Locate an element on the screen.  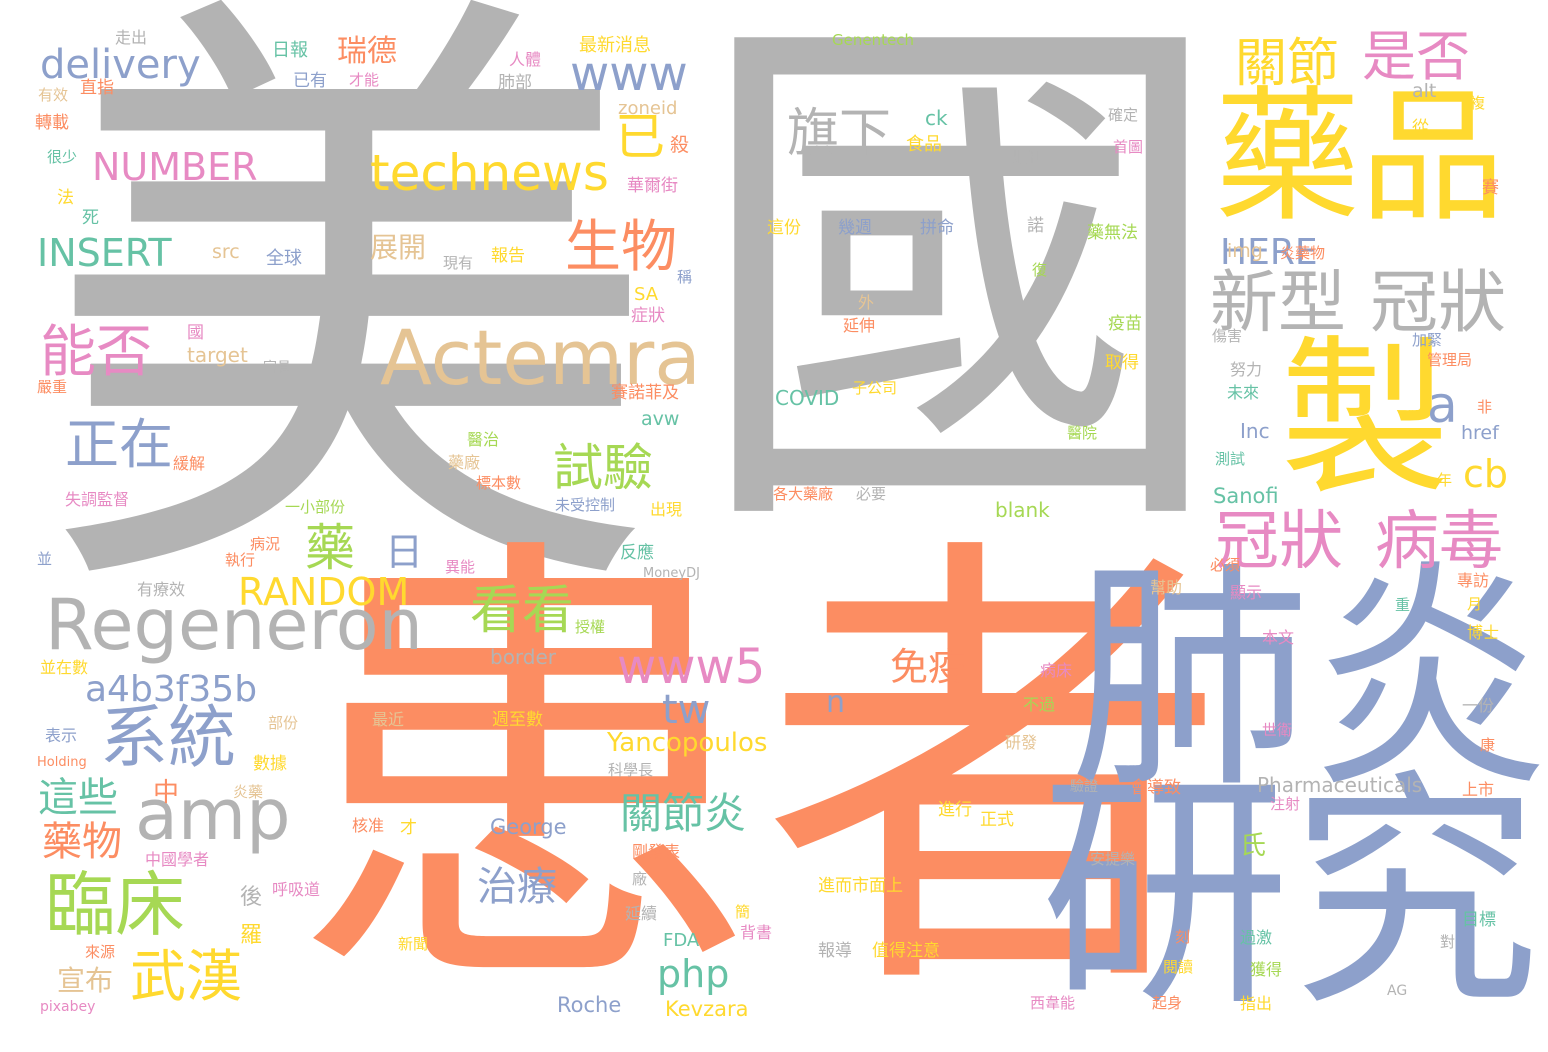
word: AG is located at coordinates (1397, 991).